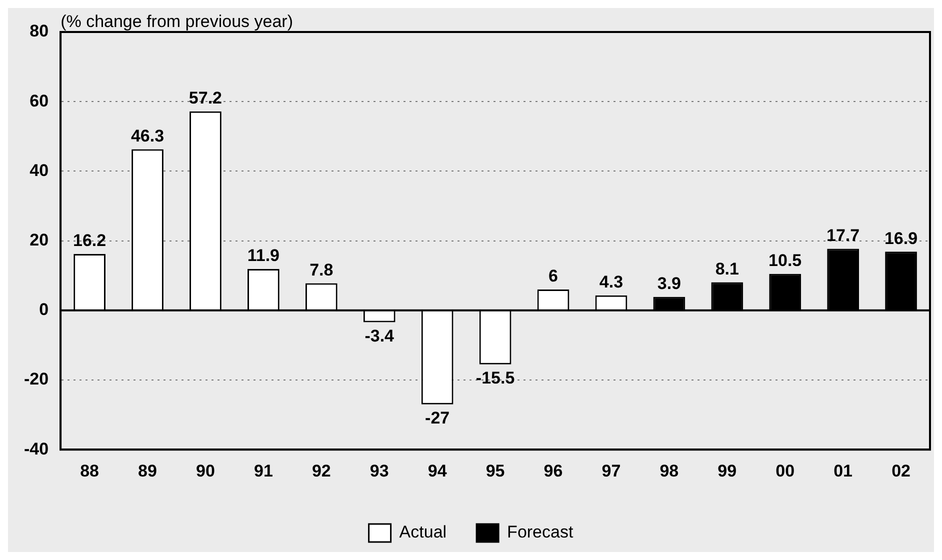  What do you see at coordinates (785, 260) in the screenshot?
I see `data-label: 10.5` at bounding box center [785, 260].